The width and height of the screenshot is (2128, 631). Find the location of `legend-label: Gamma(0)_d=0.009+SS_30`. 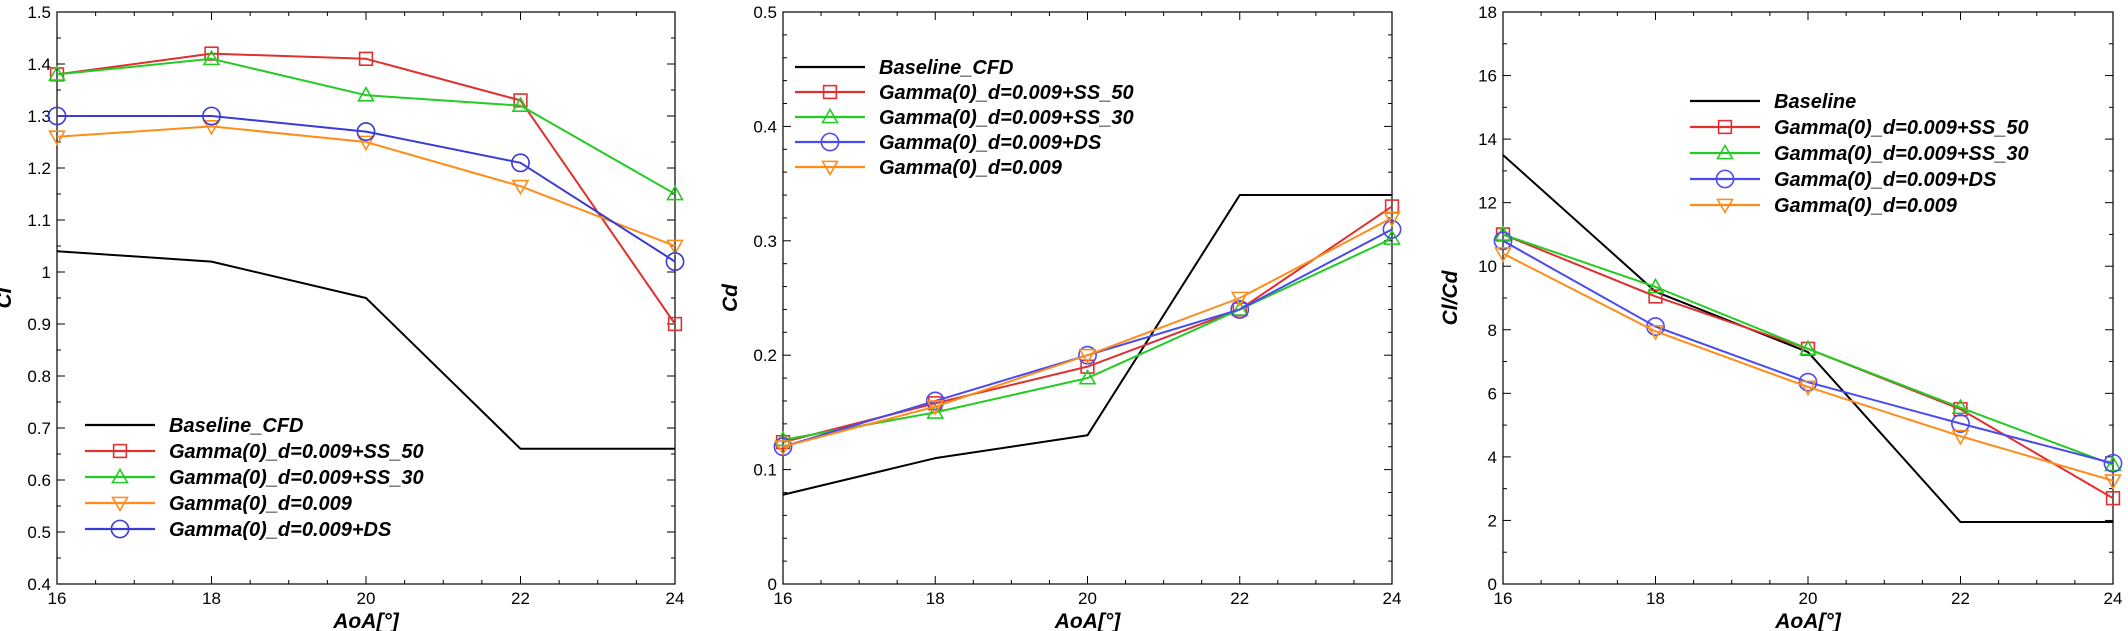

legend-label: Gamma(0)_d=0.009+SS_30 is located at coordinates (1006, 118).